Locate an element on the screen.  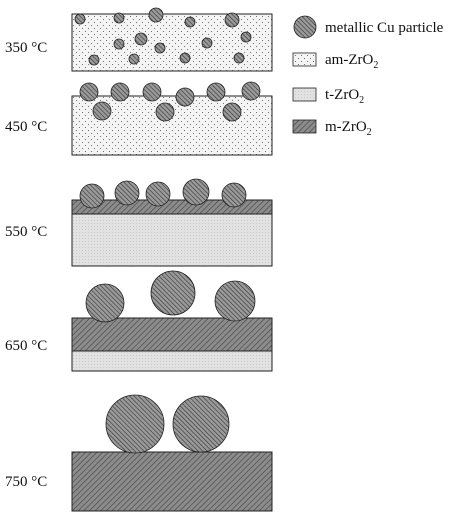
legend-label-t: t-ZrO2 is located at coordinates (344, 96).